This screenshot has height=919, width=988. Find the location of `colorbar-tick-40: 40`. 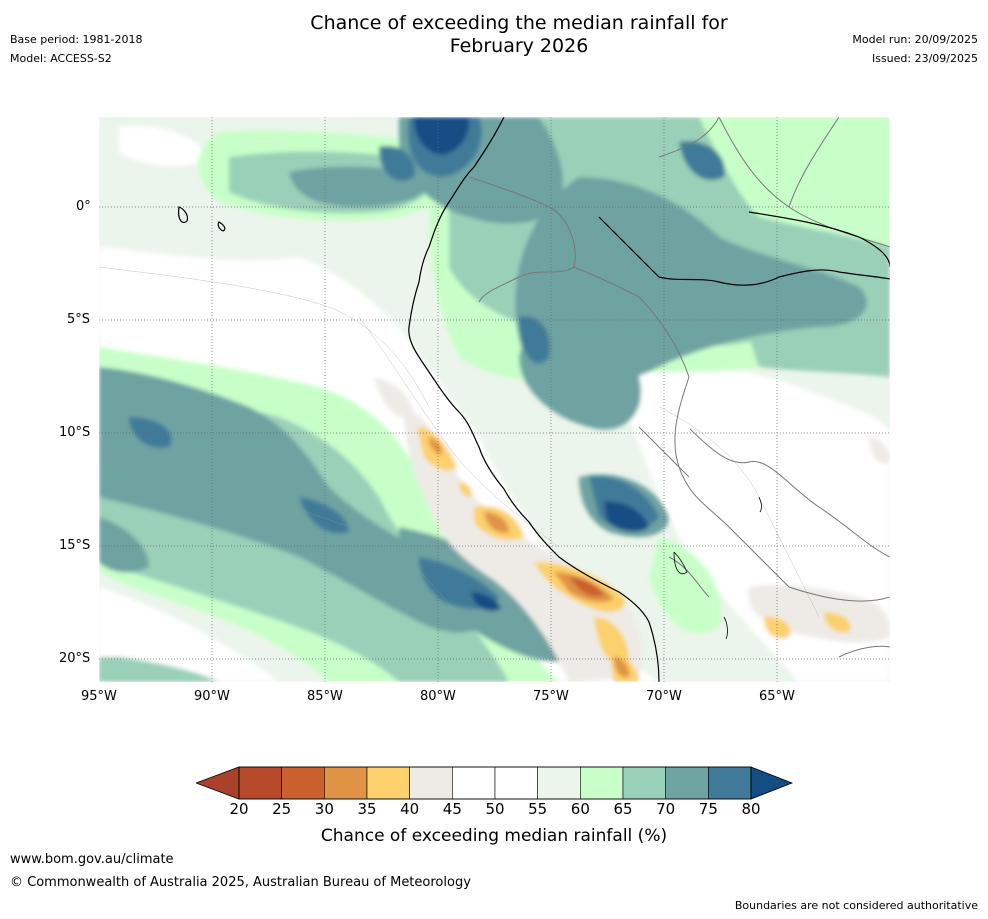

colorbar-tick-40: 40 is located at coordinates (410, 809).